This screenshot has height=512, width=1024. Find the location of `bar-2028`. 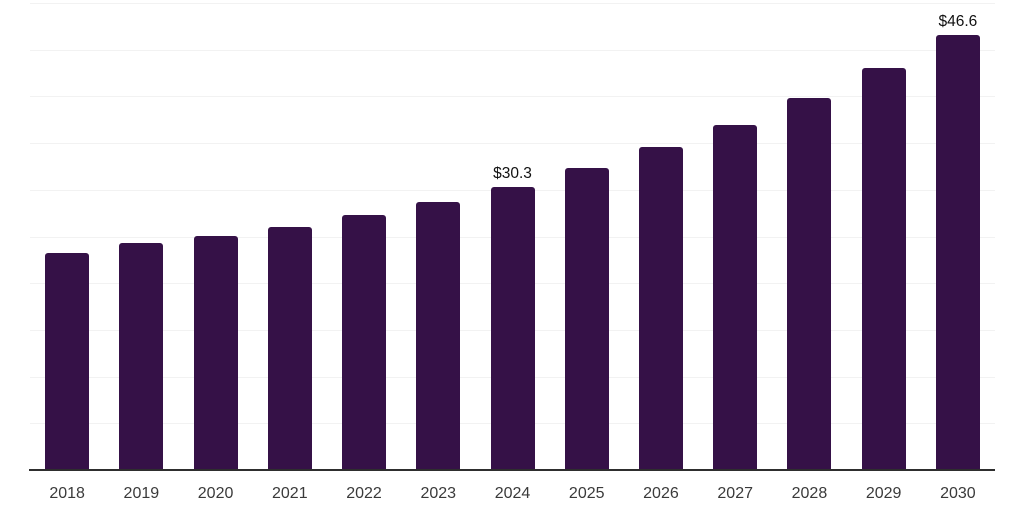

bar-2028 is located at coordinates (809, 284).